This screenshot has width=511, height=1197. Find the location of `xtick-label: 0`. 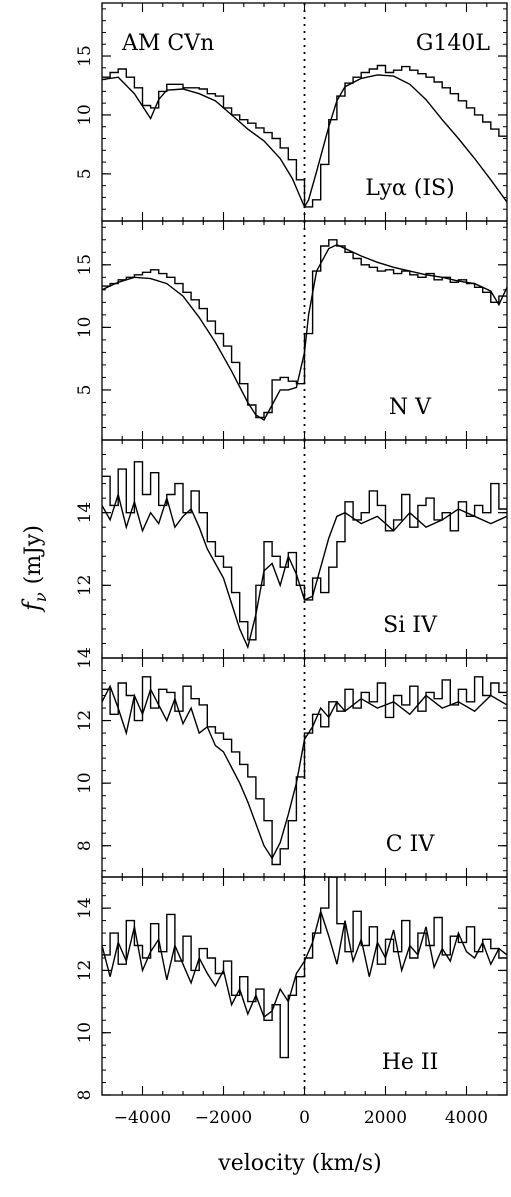

xtick-label: 0 is located at coordinates (304, 1118).